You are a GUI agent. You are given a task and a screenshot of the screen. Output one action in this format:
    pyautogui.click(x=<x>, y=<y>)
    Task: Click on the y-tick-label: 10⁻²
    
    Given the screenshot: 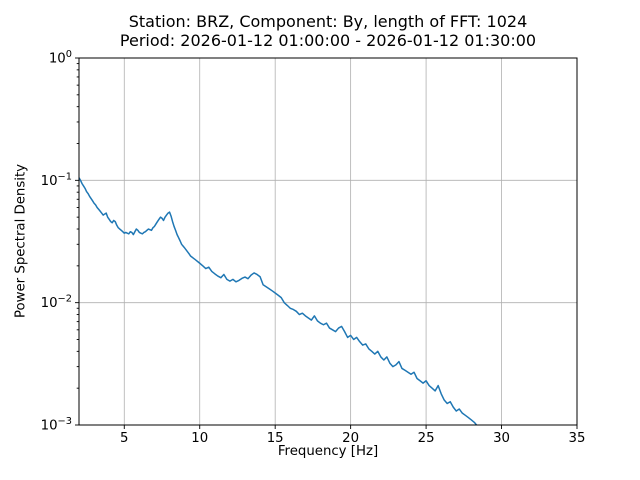 What is the action you would take?
    pyautogui.click(x=56, y=303)
    